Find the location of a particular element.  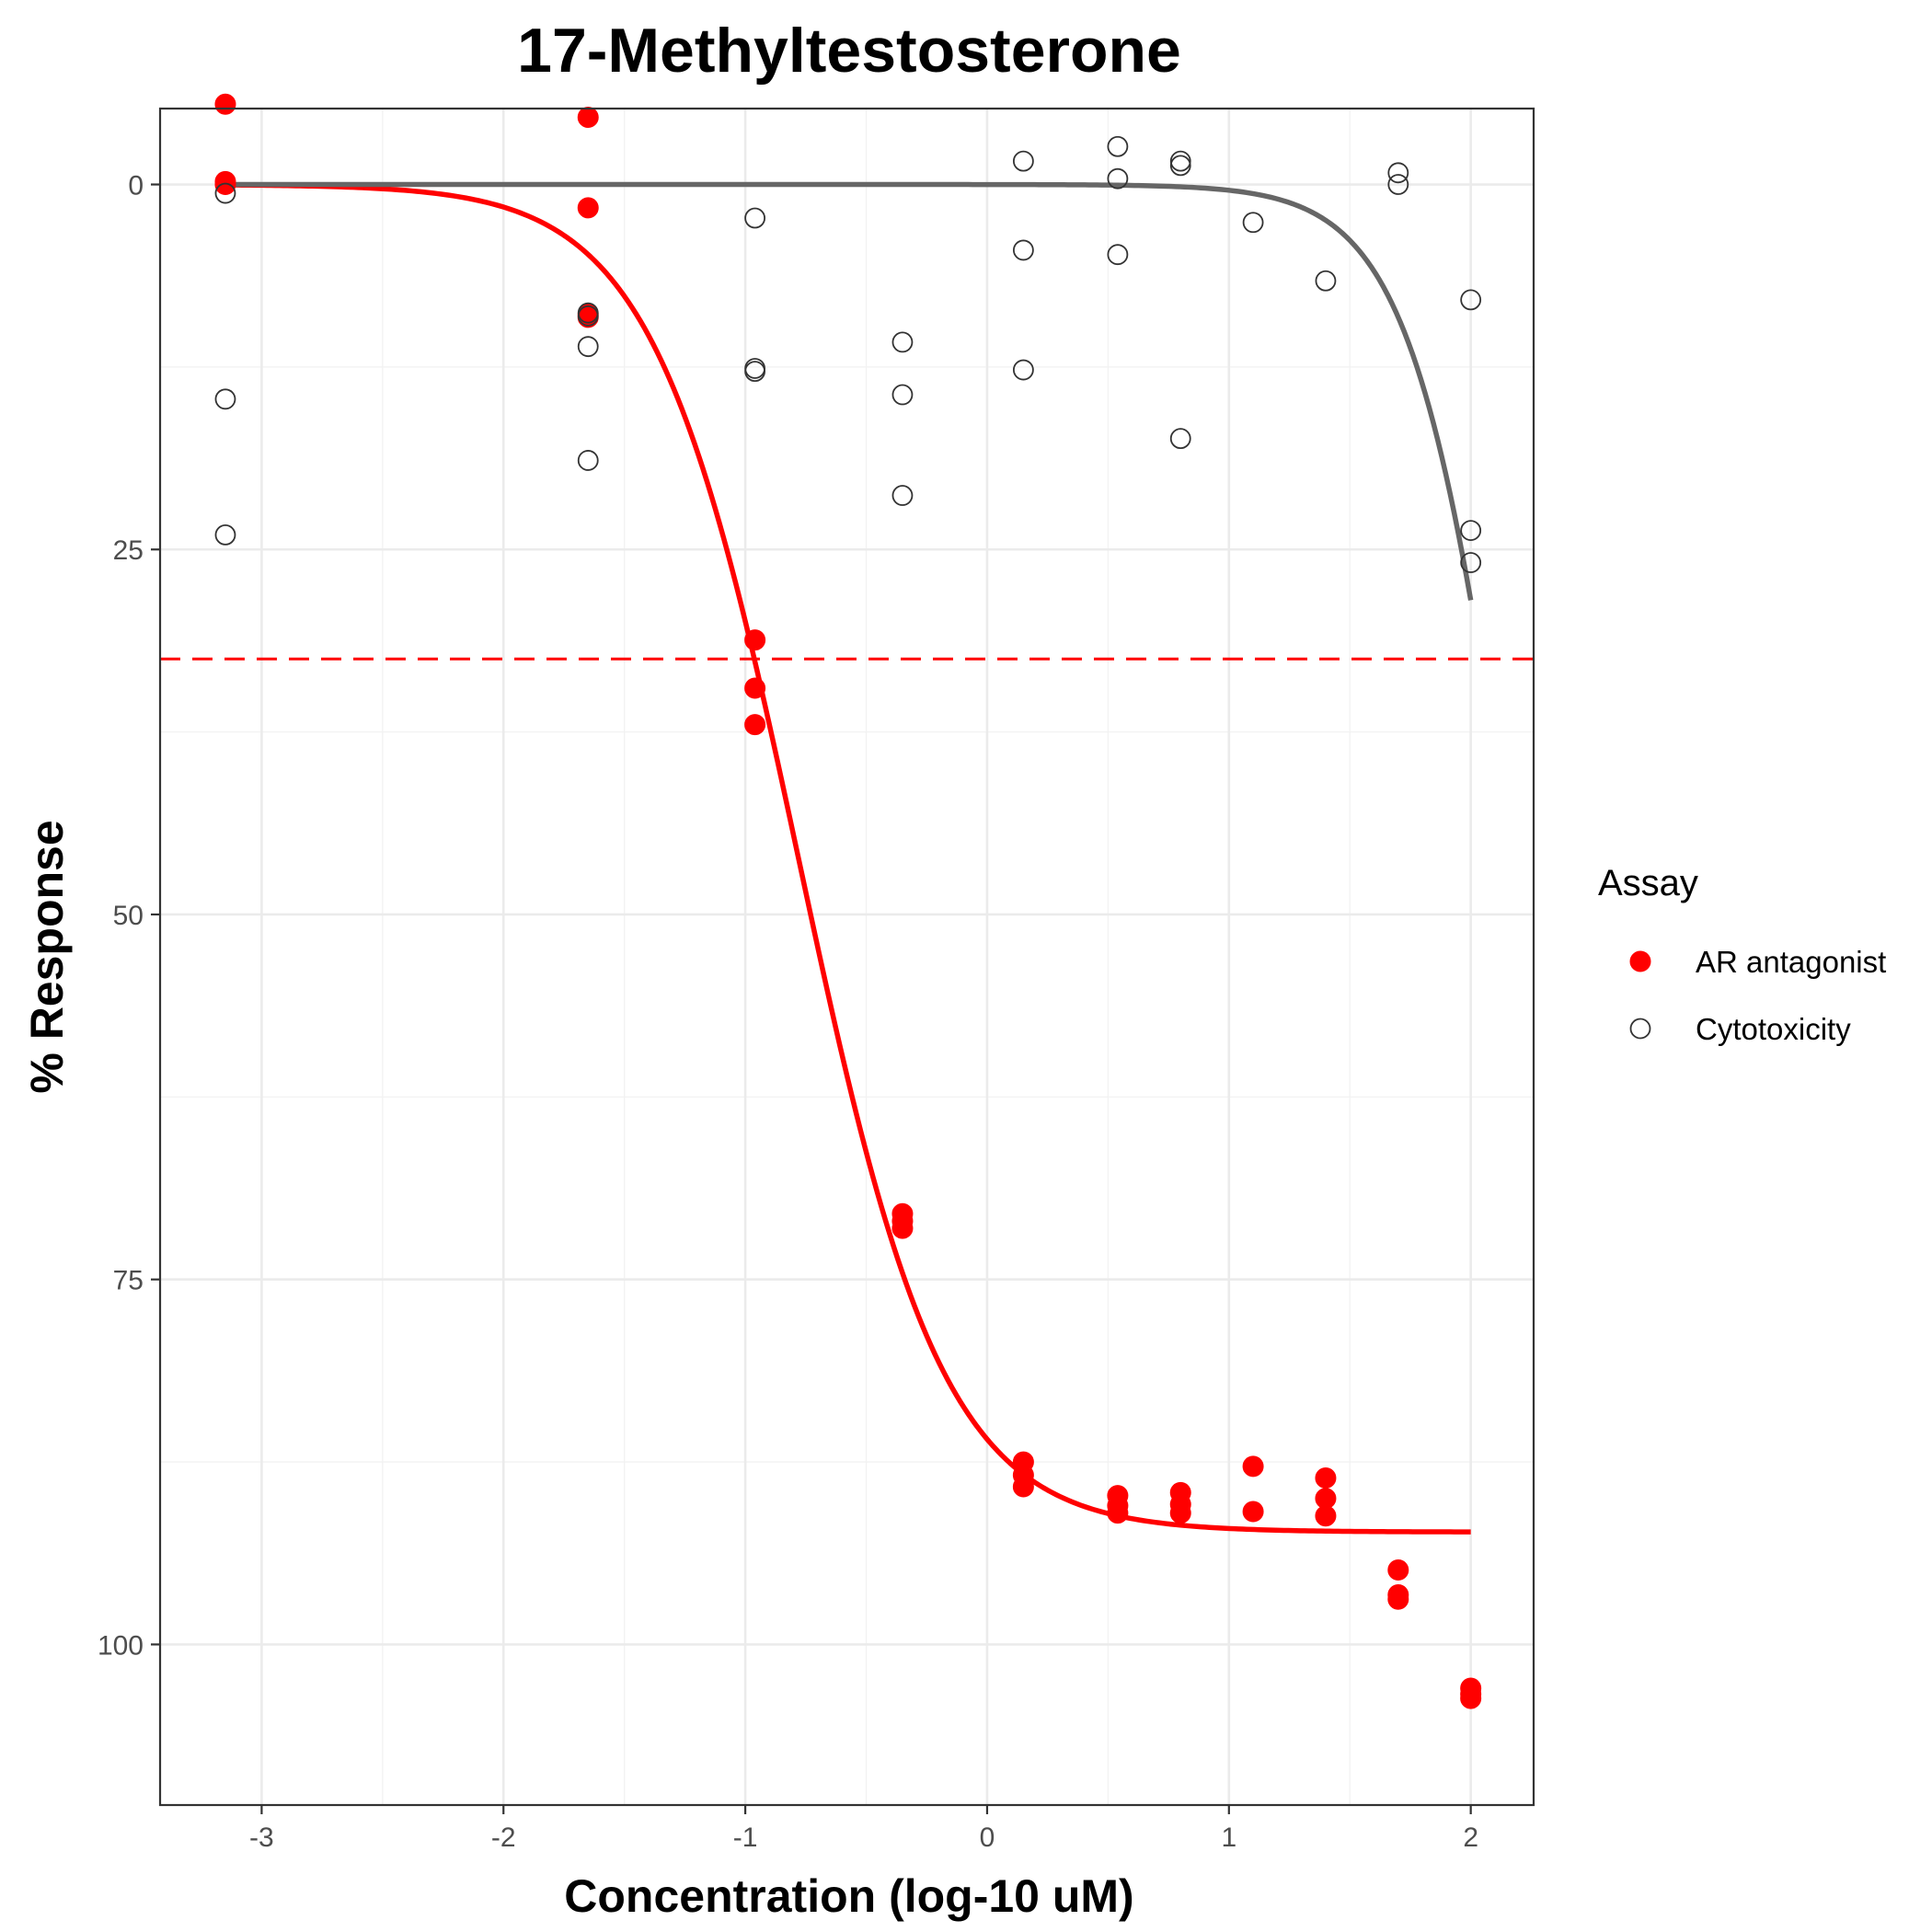

x-tick-label: -3 is located at coordinates (261, 1838).